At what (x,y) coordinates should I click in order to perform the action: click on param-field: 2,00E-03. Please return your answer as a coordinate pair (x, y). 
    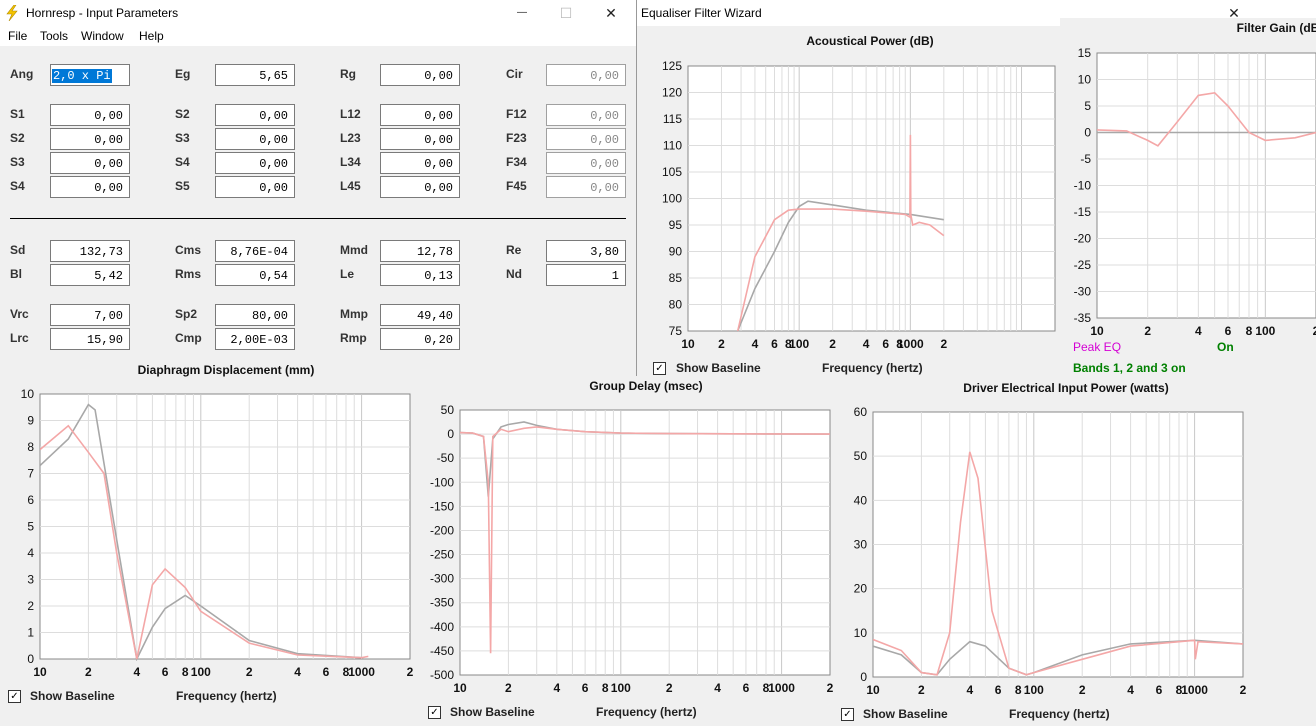
    Looking at the image, I should click on (255, 339).